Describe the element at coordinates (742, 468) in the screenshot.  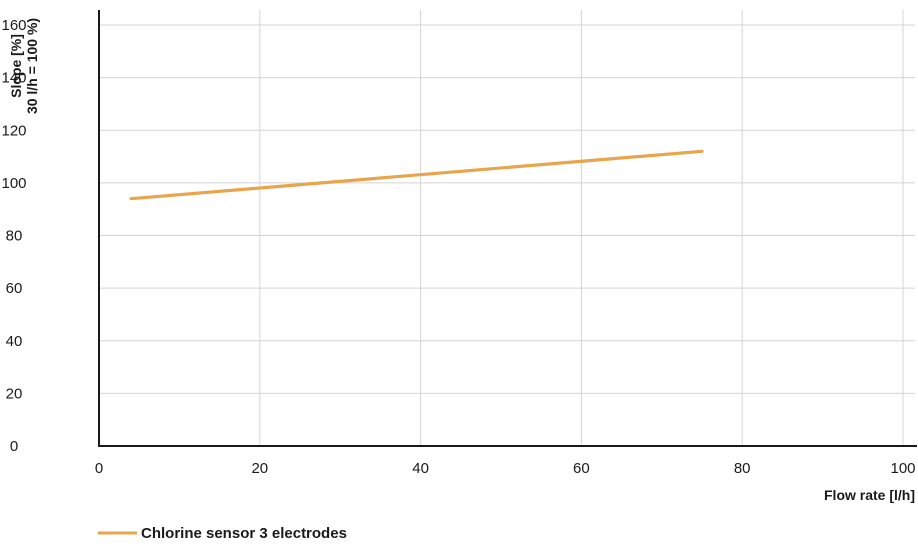
I see `x-tick-label: 80` at that location.